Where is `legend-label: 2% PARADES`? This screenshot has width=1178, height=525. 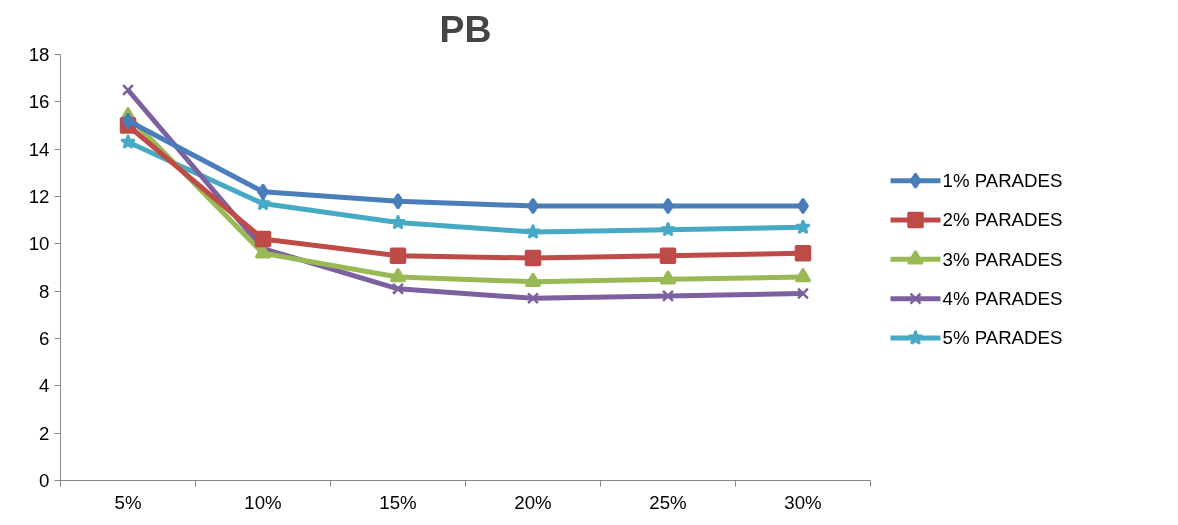
legend-label: 2% PARADES is located at coordinates (1002, 220).